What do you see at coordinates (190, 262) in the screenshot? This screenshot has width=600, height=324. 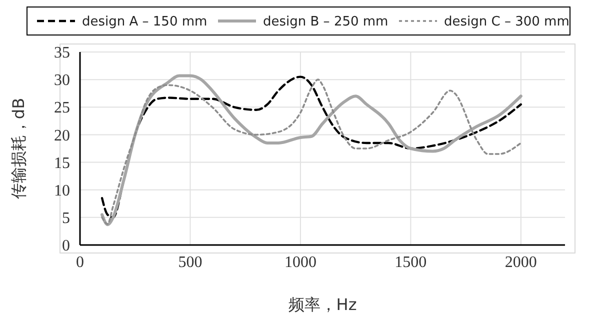 I see `x-tick-label: 500` at bounding box center [190, 262].